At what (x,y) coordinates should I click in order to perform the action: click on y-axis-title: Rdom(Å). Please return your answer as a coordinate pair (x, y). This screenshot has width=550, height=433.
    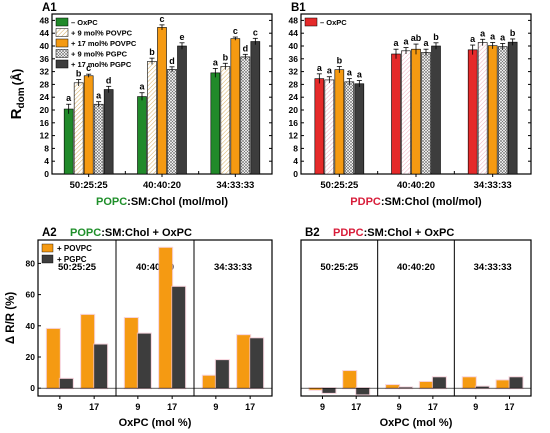
    Looking at the image, I should click on (17, 94).